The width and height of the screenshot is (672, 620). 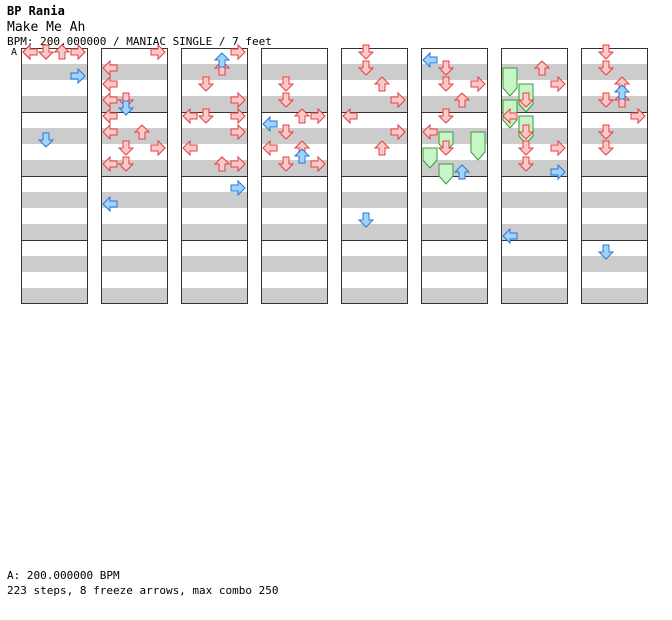 I want to click on section-marker: A, so click(x=14, y=52).